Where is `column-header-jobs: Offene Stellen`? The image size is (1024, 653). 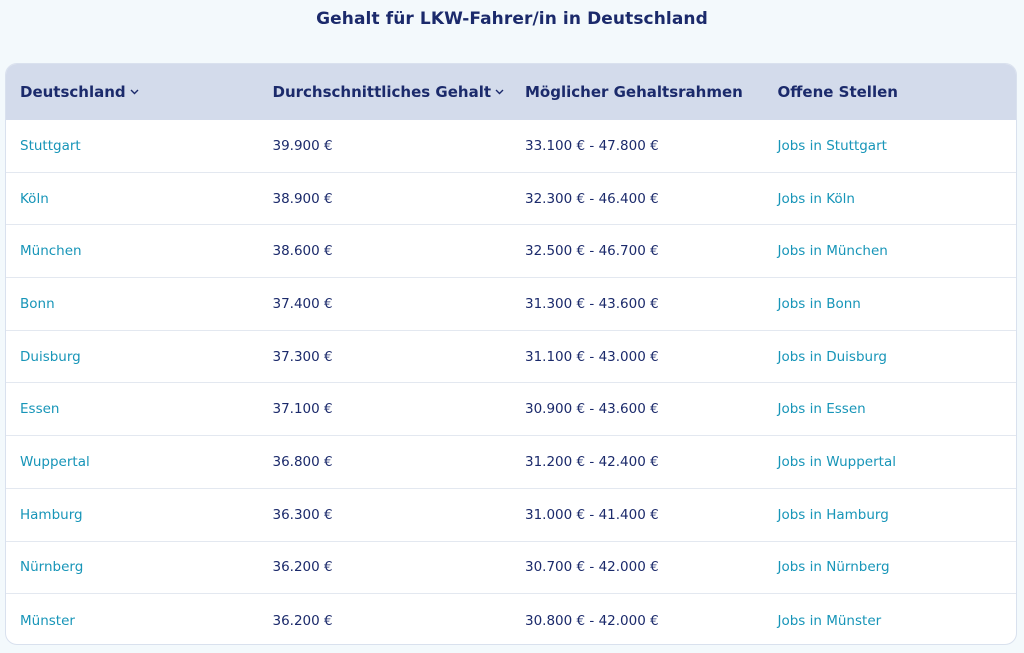 column-header-jobs: Offene Stellen is located at coordinates (890, 92).